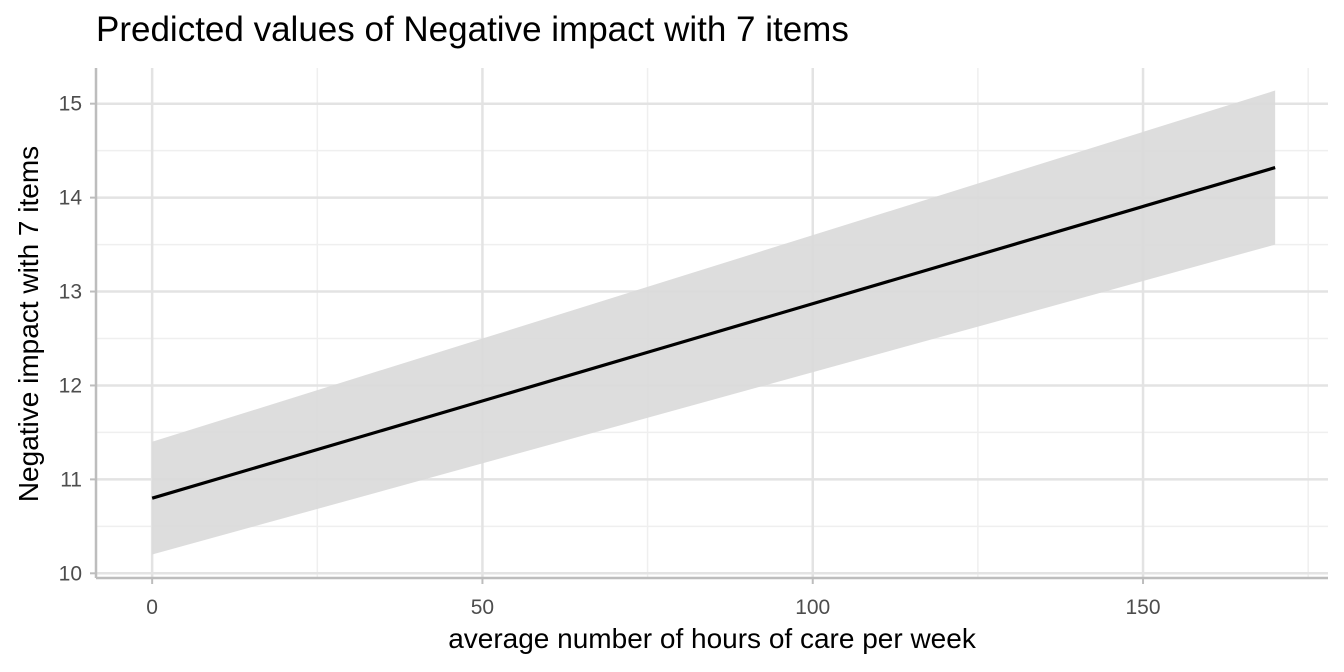  Describe the element at coordinates (71, 479) in the screenshot. I see `y-tick-label: 11` at that location.